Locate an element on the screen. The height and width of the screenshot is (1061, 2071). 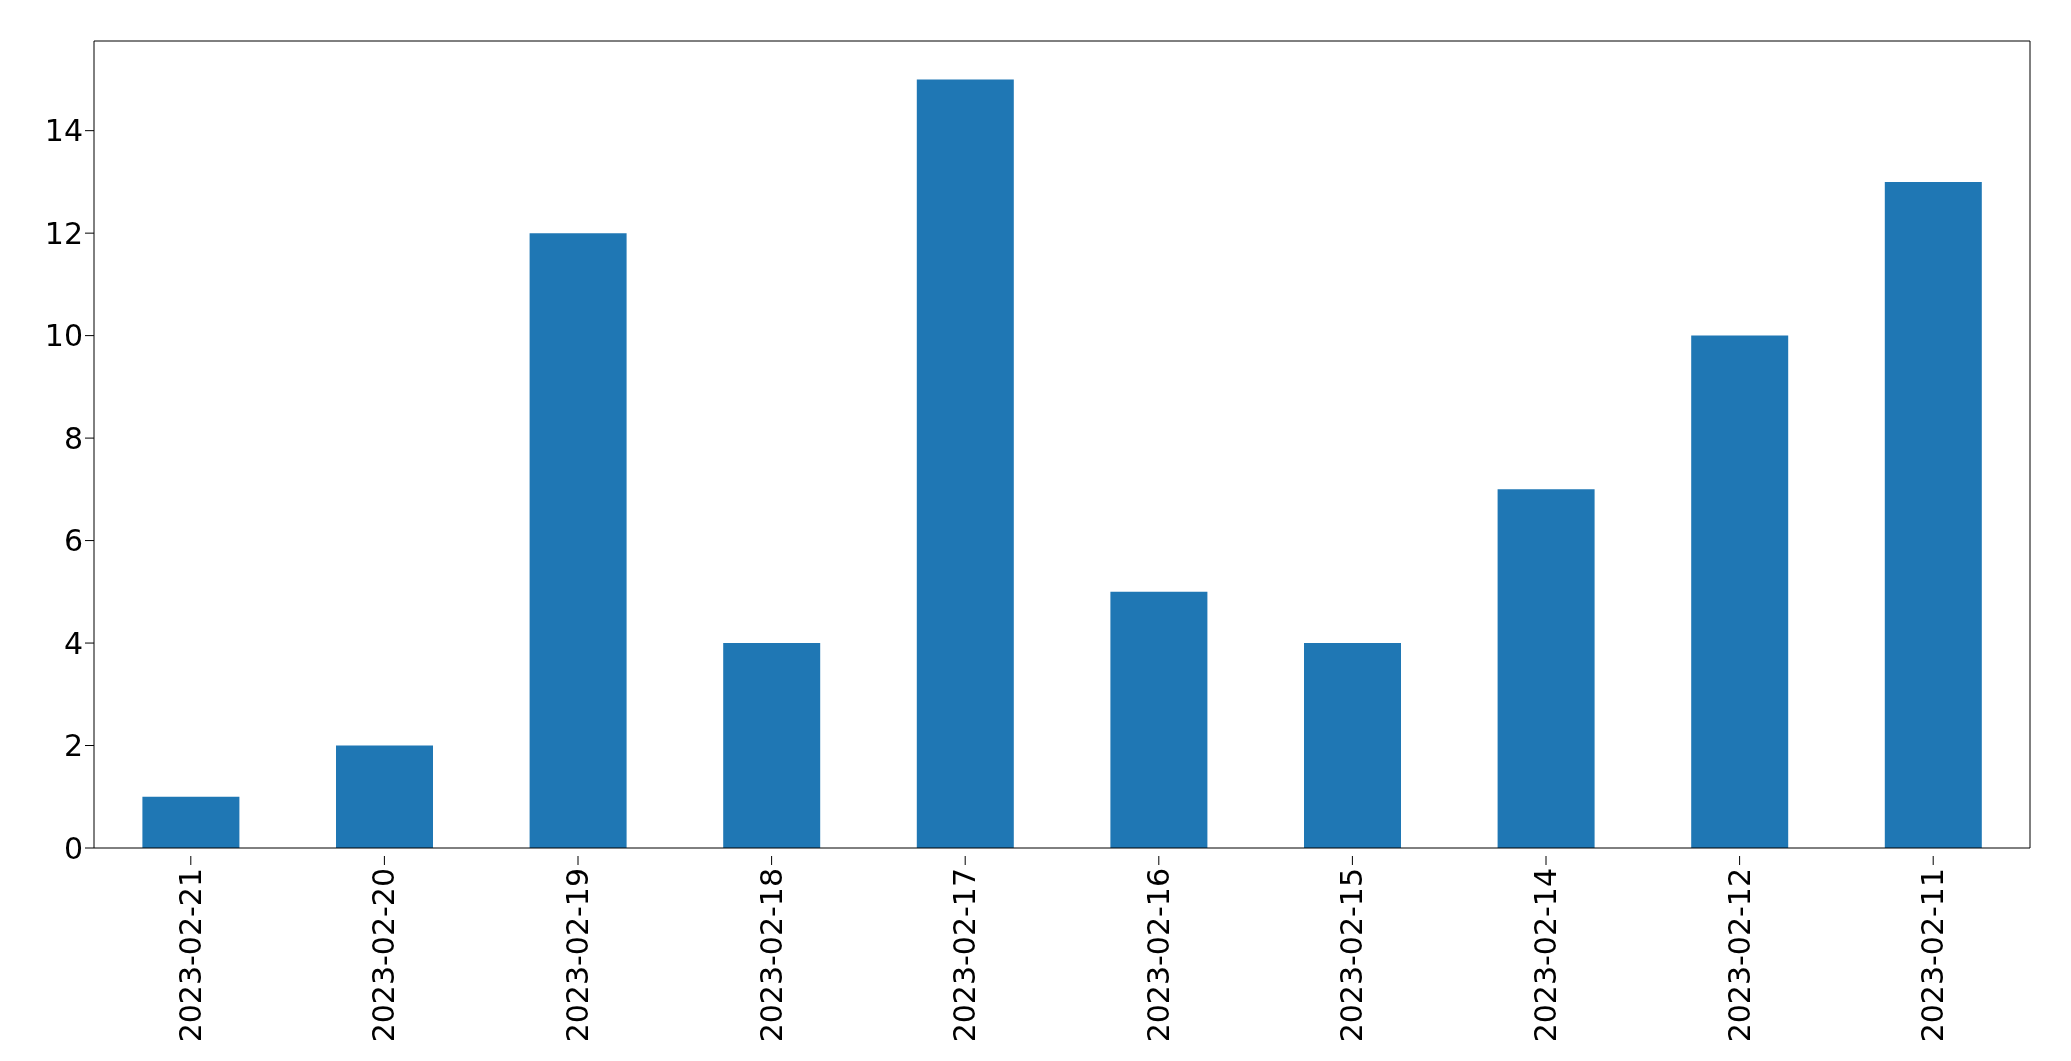
x-tick-label: 2023-02-17 is located at coordinates (965, 955).